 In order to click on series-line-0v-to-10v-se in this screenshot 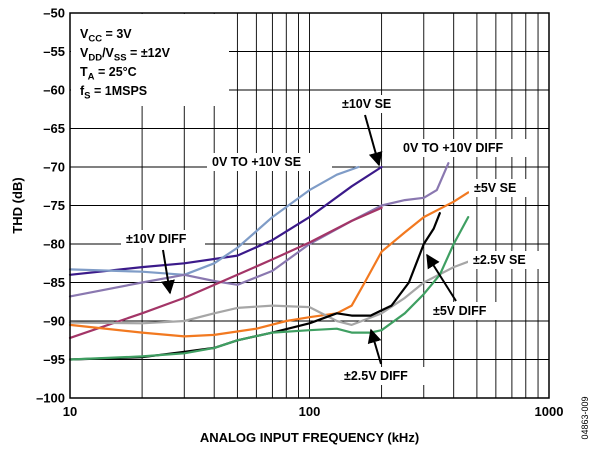, I will do `click(214, 220)`.